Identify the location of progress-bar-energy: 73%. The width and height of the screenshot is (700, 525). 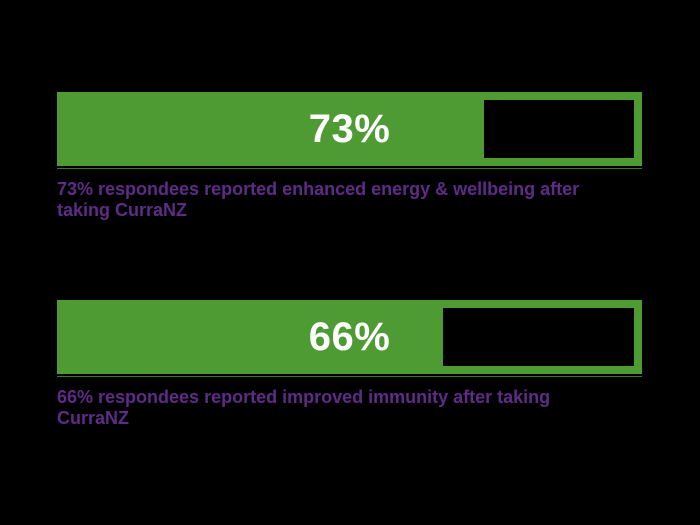
(349, 130).